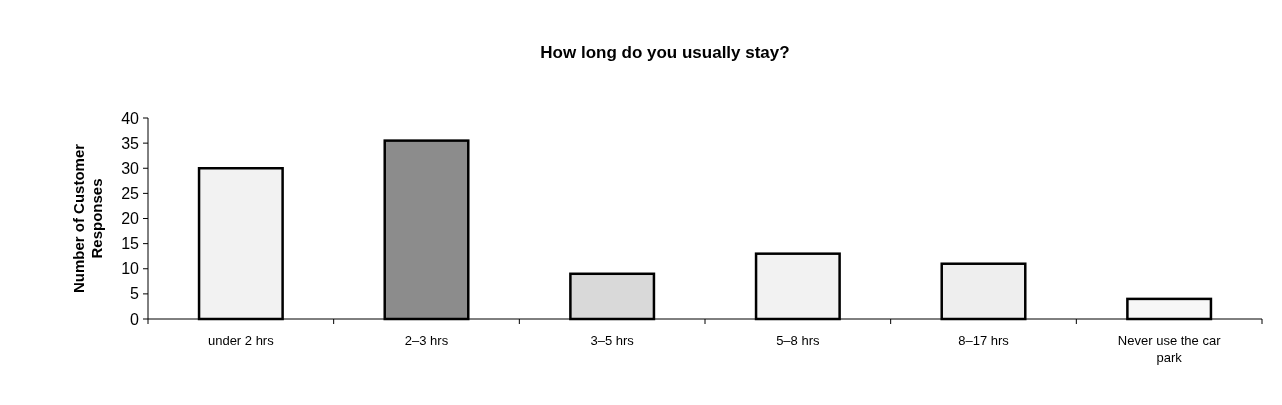 The image size is (1282, 405). I want to click on chart-title: How long do you usually stay?, so click(665, 52).